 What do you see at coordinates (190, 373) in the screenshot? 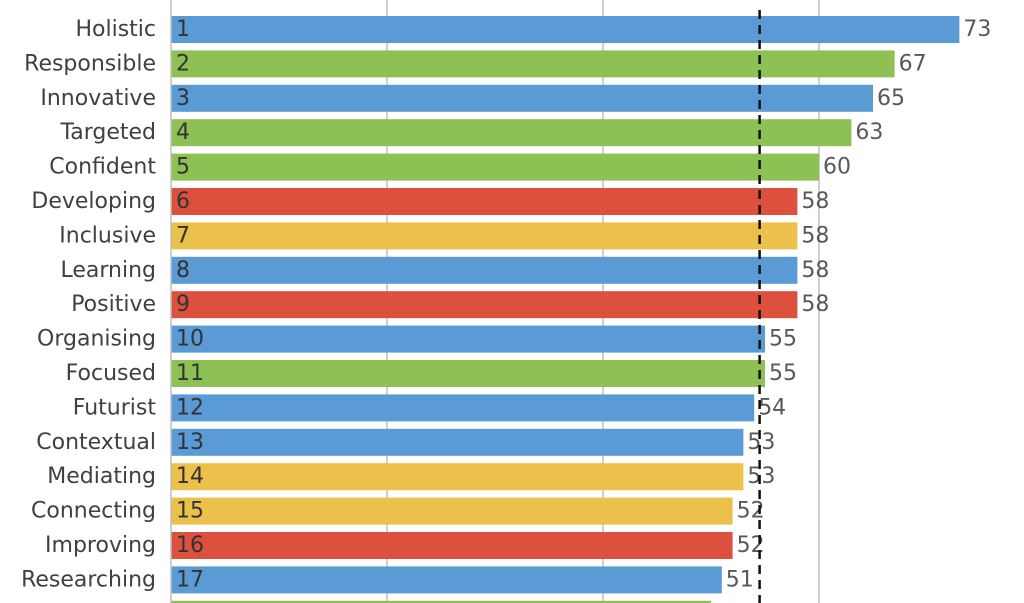
I see `rank-label: 11` at bounding box center [190, 373].